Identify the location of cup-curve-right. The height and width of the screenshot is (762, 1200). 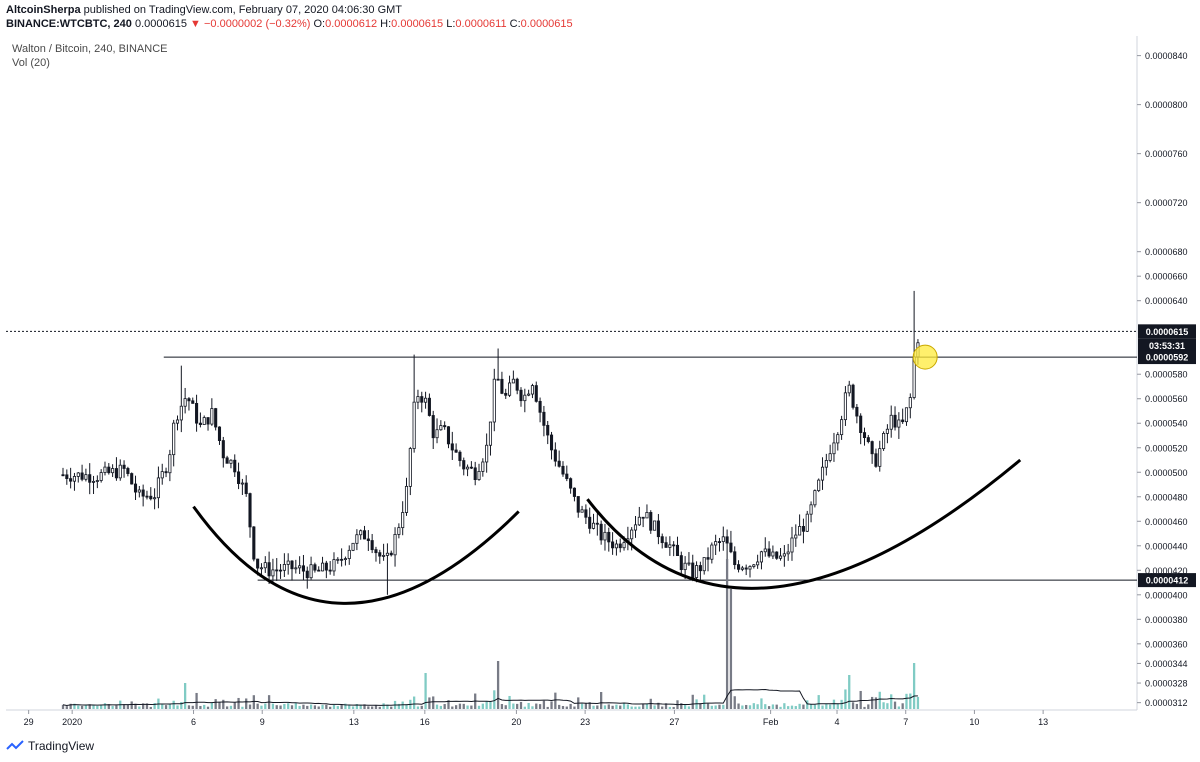
(804, 524).